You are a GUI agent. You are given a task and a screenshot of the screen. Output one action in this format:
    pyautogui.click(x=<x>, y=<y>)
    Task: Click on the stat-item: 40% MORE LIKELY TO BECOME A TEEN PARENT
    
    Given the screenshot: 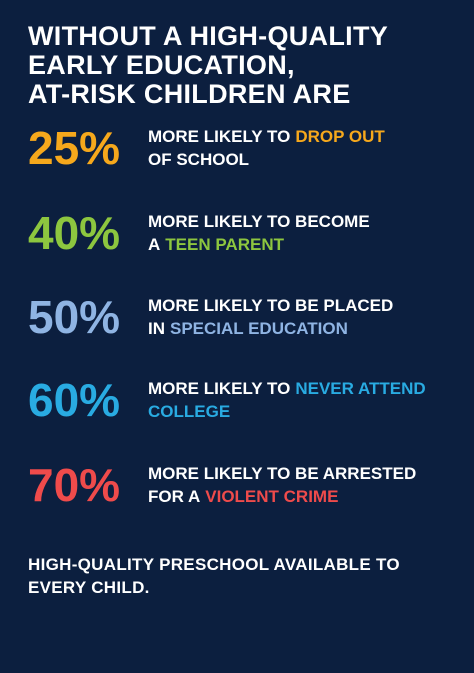 What is the action you would take?
    pyautogui.click(x=248, y=233)
    